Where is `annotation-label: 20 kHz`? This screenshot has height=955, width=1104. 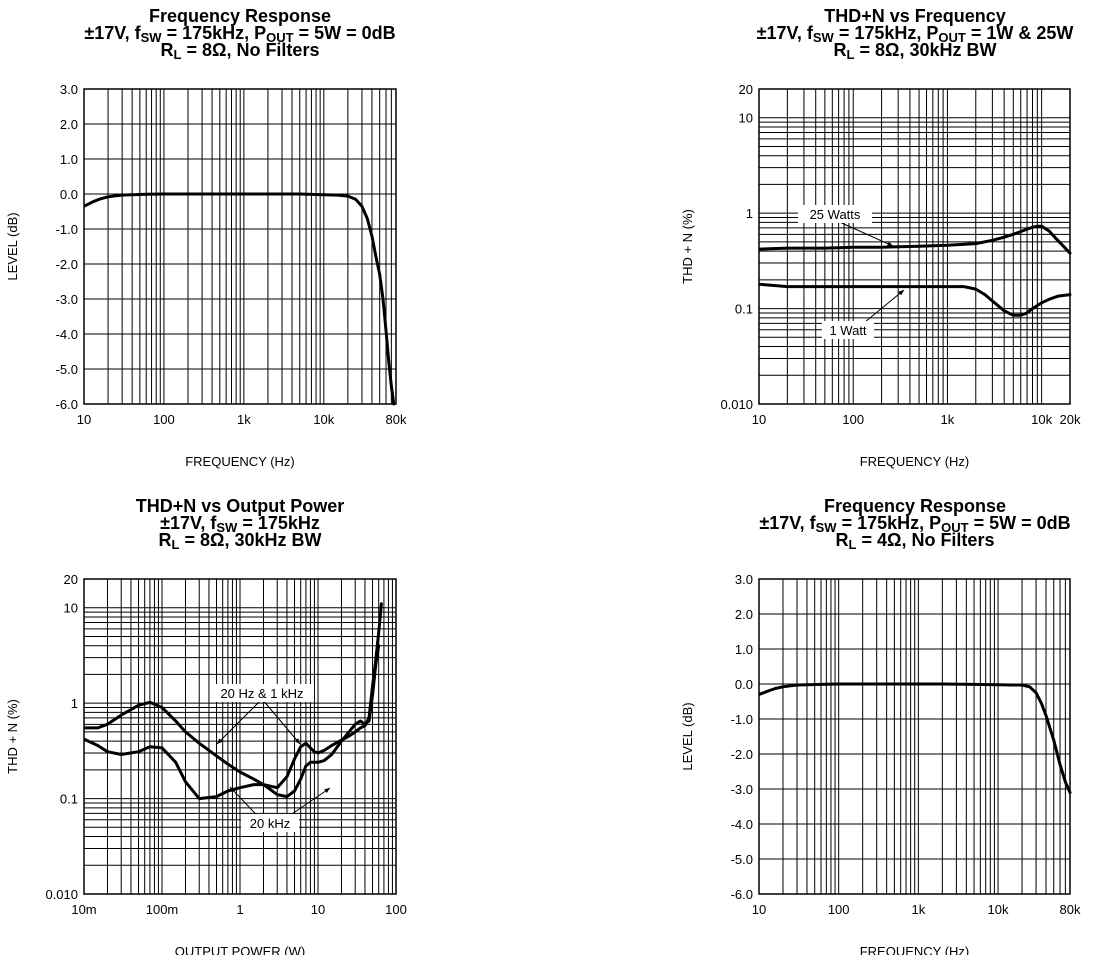
annotation-label: 20 kHz is located at coordinates (270, 823).